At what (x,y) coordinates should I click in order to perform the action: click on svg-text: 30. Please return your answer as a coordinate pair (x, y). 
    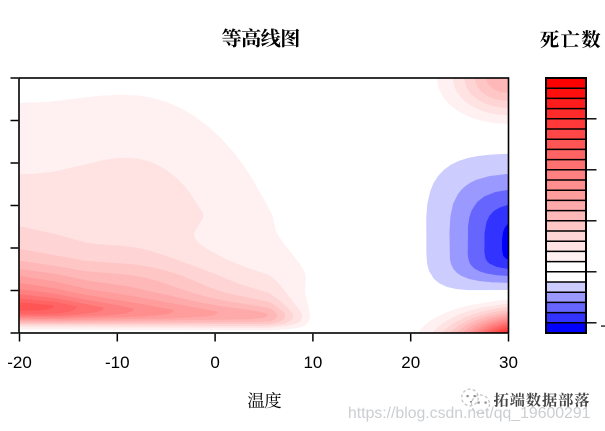
    Looking at the image, I should click on (508, 362).